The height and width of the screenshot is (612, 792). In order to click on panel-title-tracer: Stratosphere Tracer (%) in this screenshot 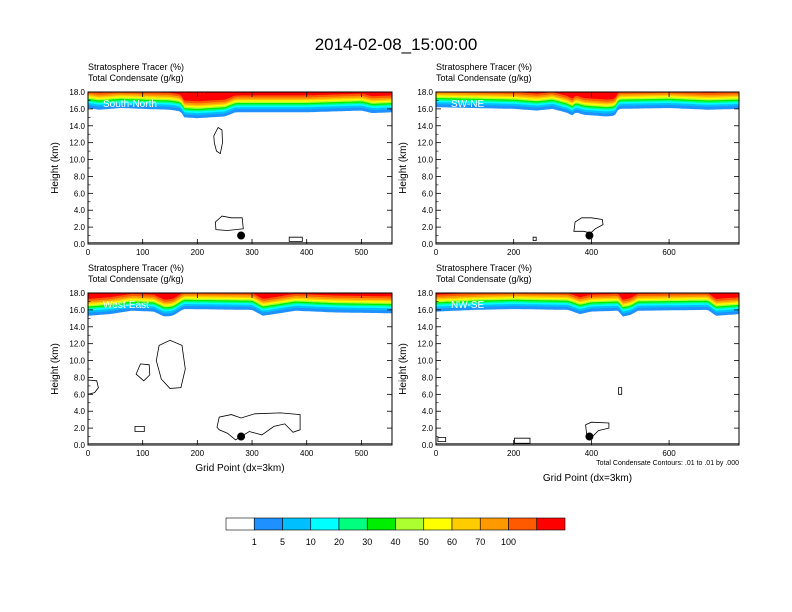, I will do `click(136, 268)`.